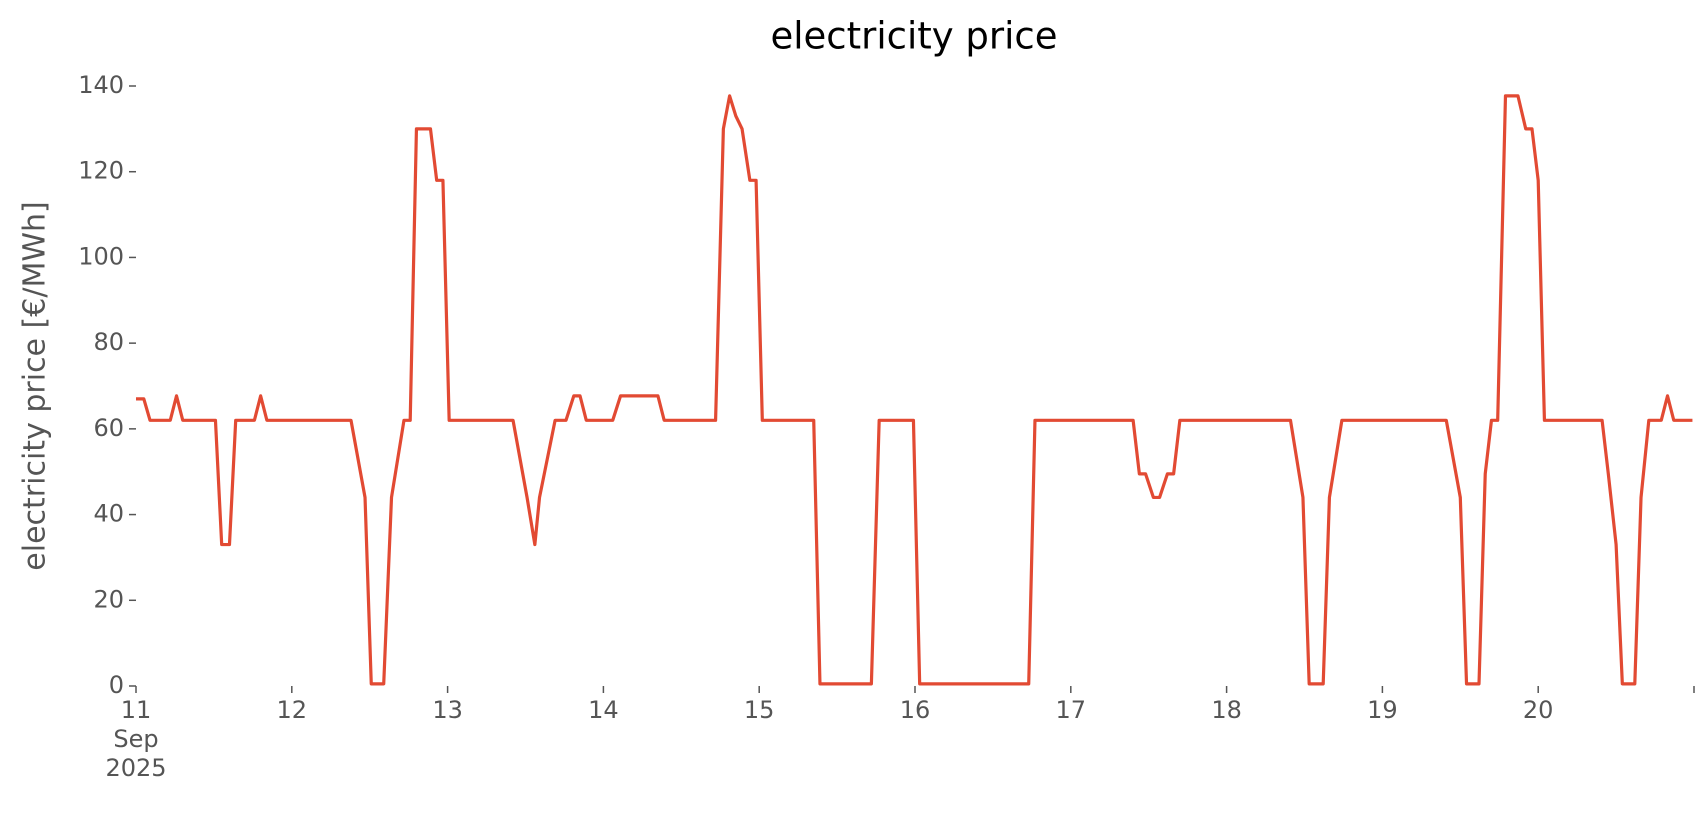  What do you see at coordinates (1382, 710) in the screenshot?
I see `x-tick-label: 19` at bounding box center [1382, 710].